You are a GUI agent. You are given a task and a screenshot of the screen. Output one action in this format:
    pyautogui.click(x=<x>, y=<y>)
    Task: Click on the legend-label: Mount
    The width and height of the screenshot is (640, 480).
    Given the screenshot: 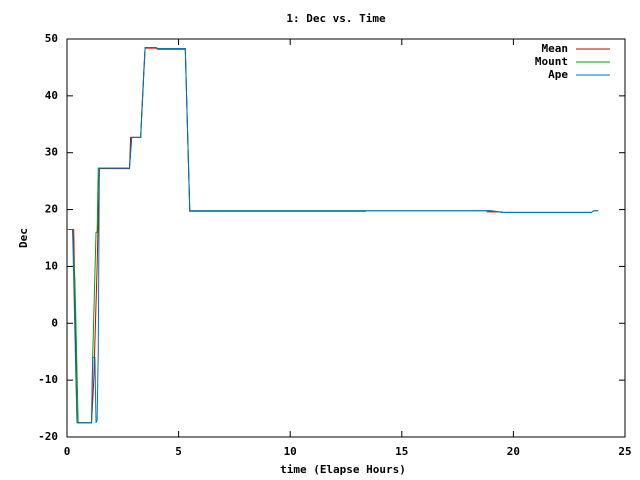 What is the action you would take?
    pyautogui.click(x=551, y=61)
    